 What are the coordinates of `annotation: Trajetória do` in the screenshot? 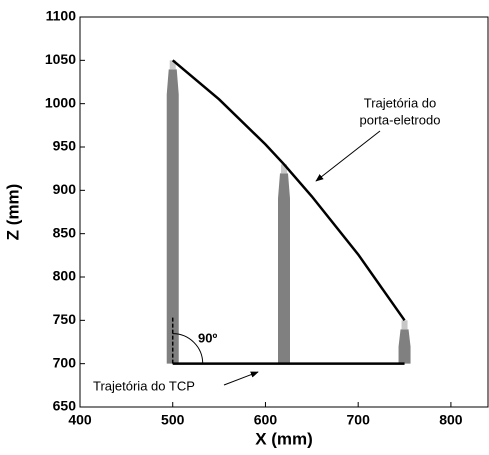 It's located at (400, 102).